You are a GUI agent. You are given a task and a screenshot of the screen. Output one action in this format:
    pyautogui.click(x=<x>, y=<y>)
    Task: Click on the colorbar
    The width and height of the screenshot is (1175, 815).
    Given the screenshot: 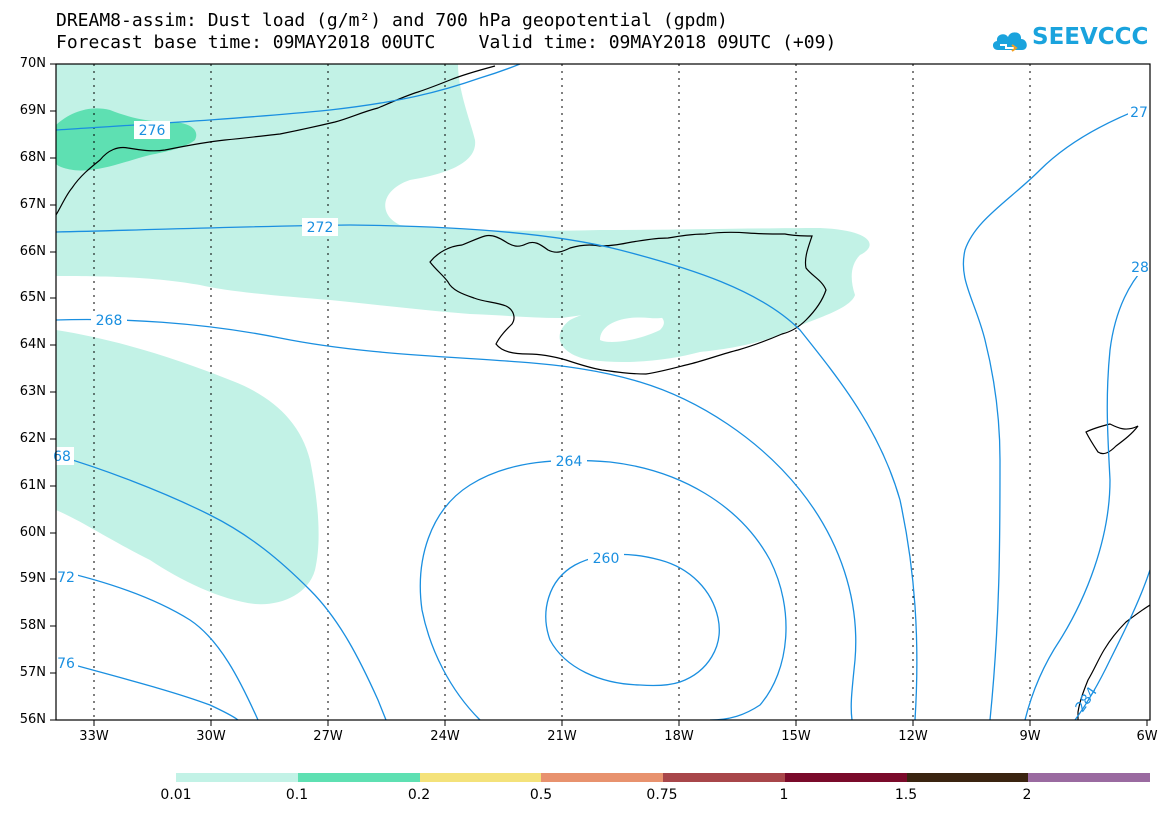 What is the action you would take?
    pyautogui.click(x=663, y=777)
    